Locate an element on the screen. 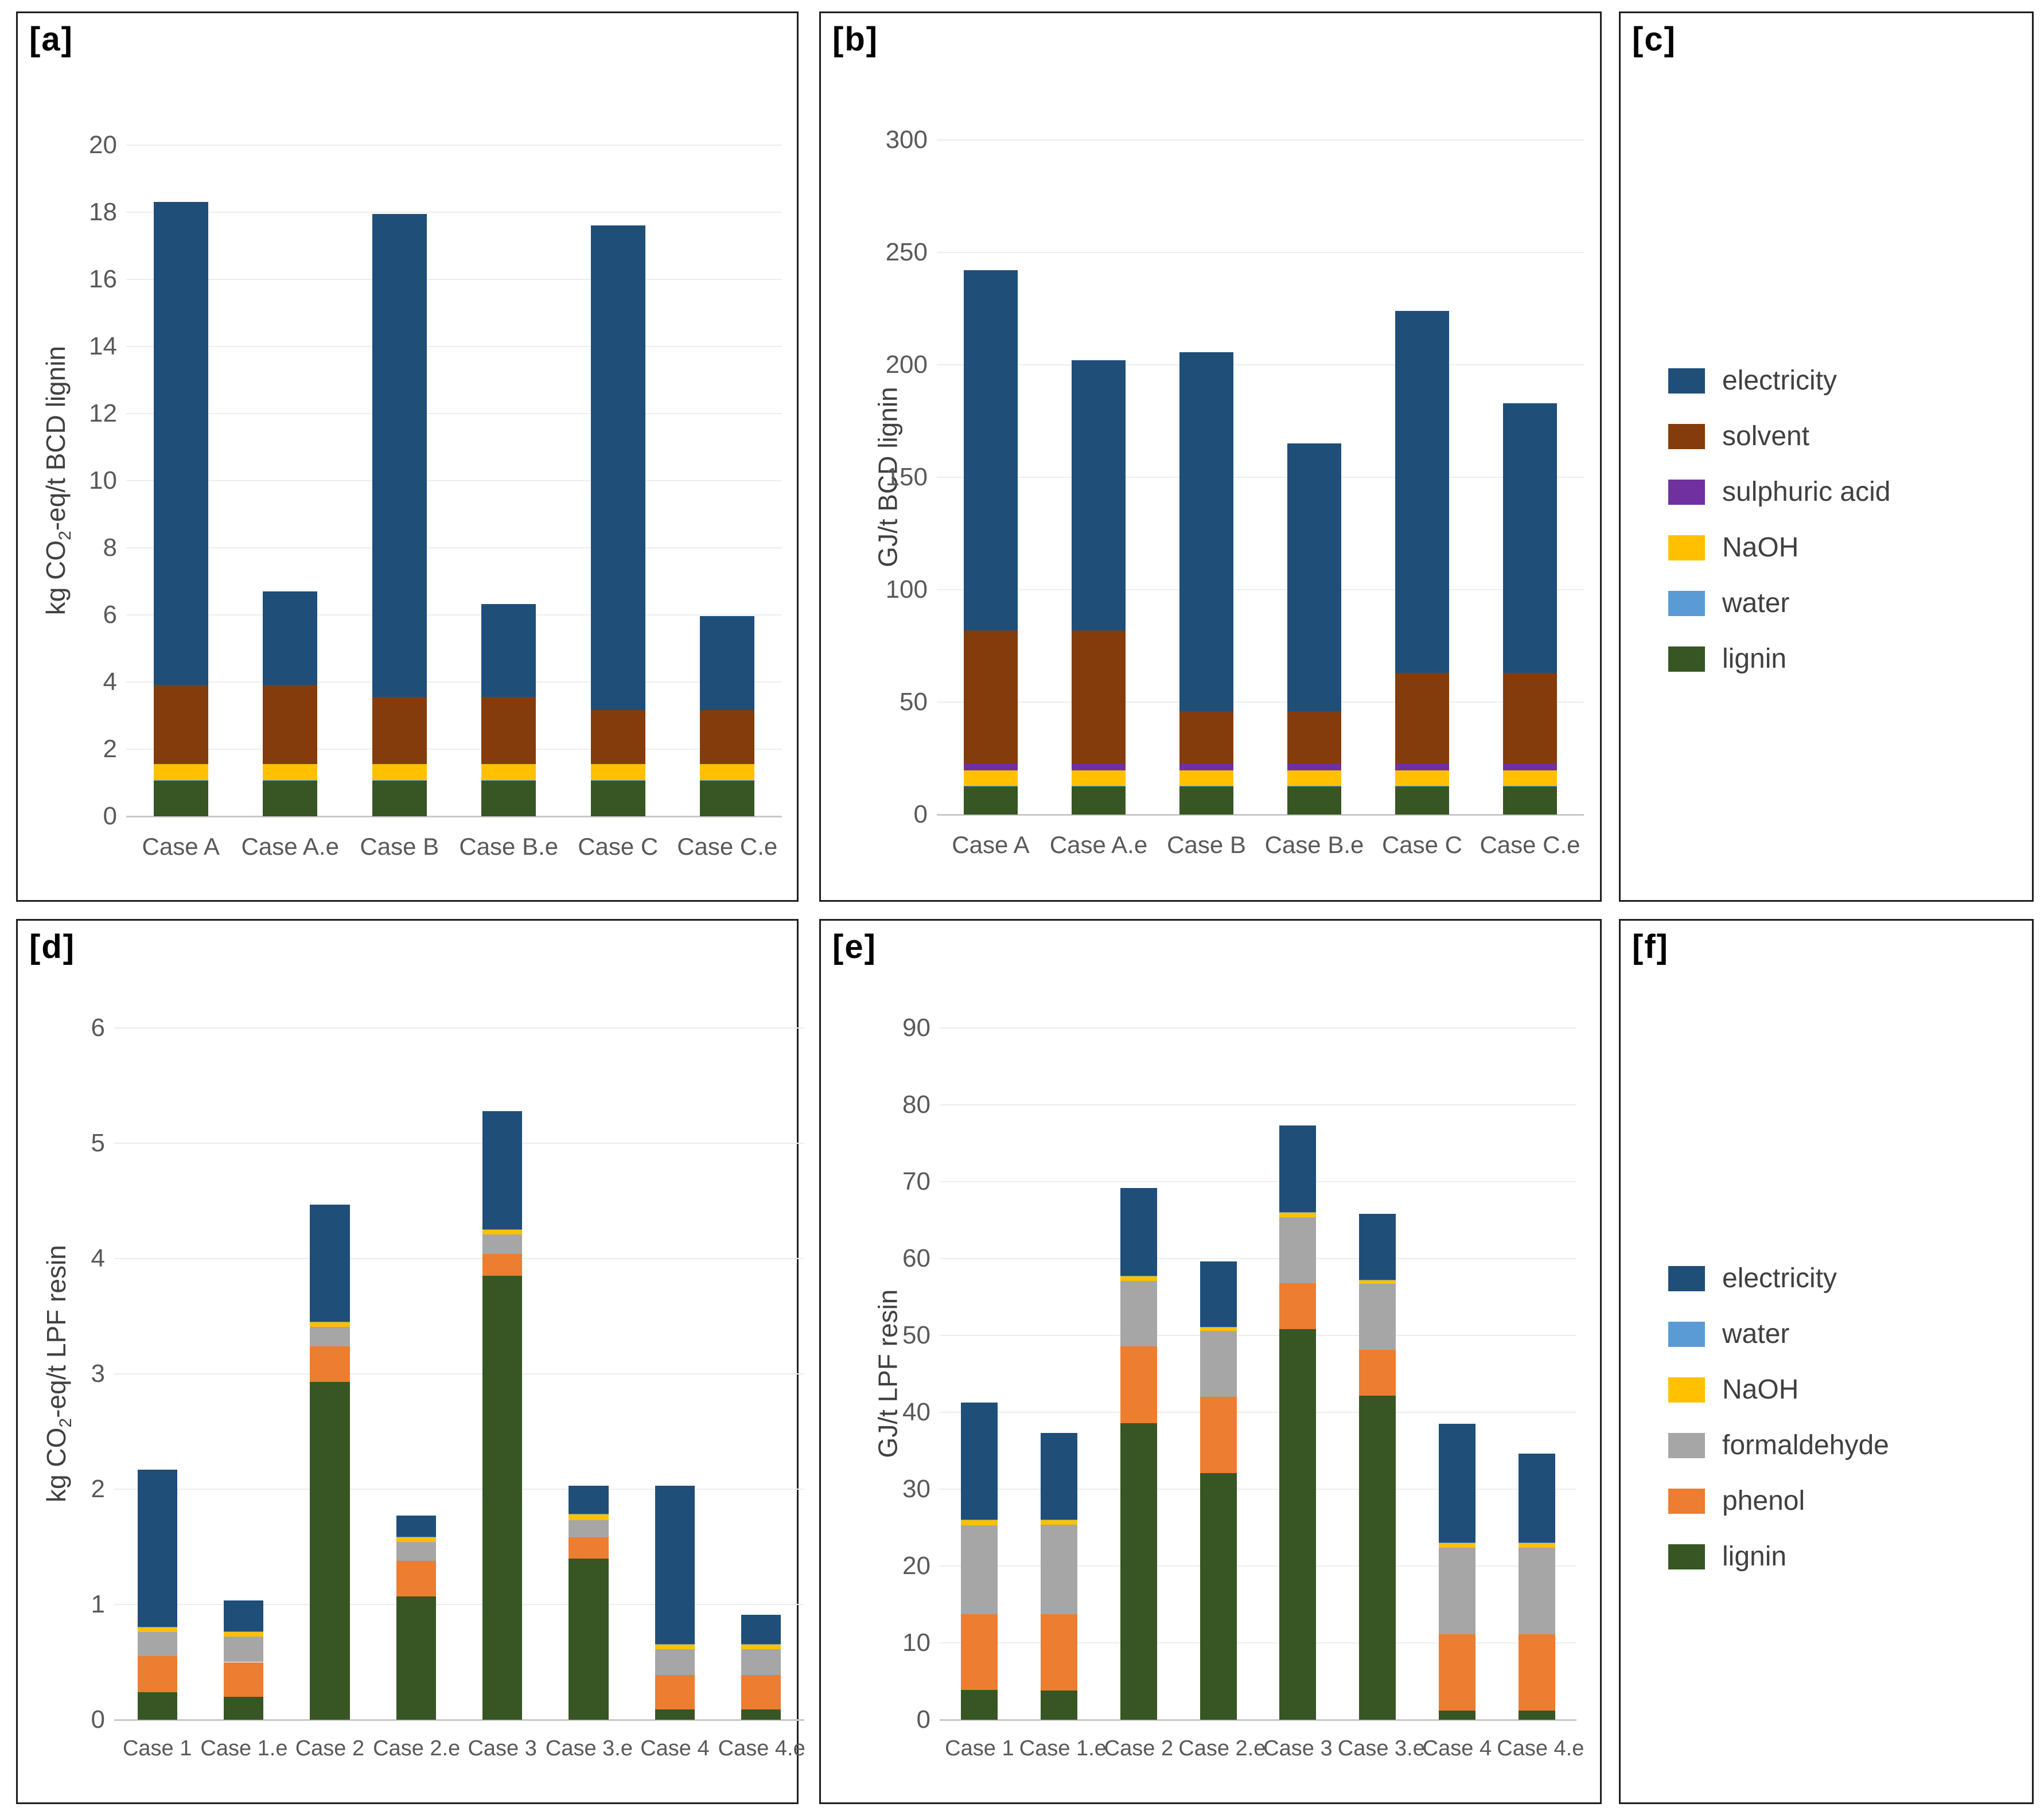 The image size is (2044, 1815). category-label: Case C.e is located at coordinates (727, 846).